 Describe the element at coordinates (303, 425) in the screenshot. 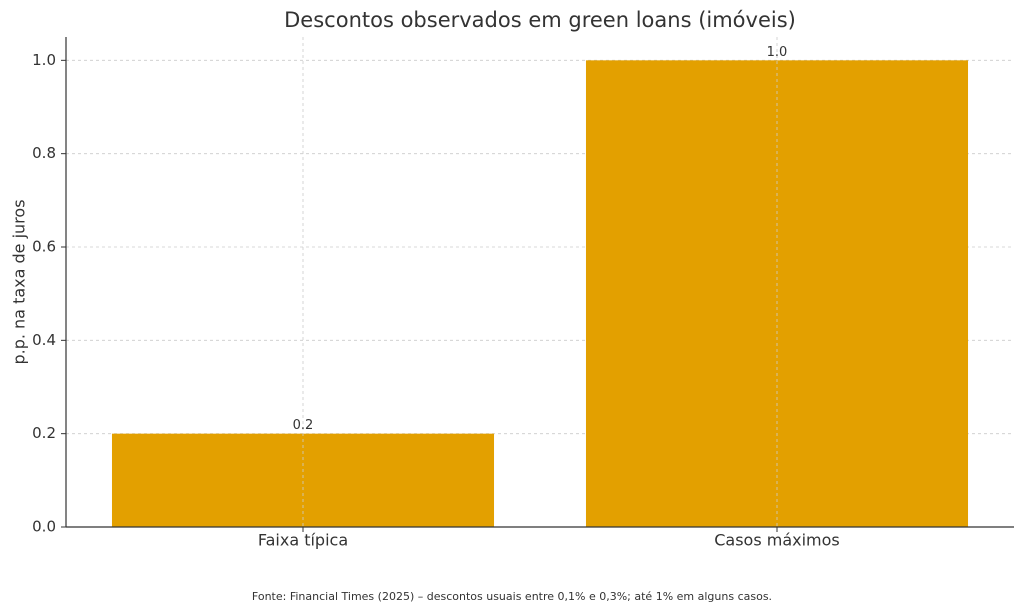

I see `value-label: 0.2` at that location.